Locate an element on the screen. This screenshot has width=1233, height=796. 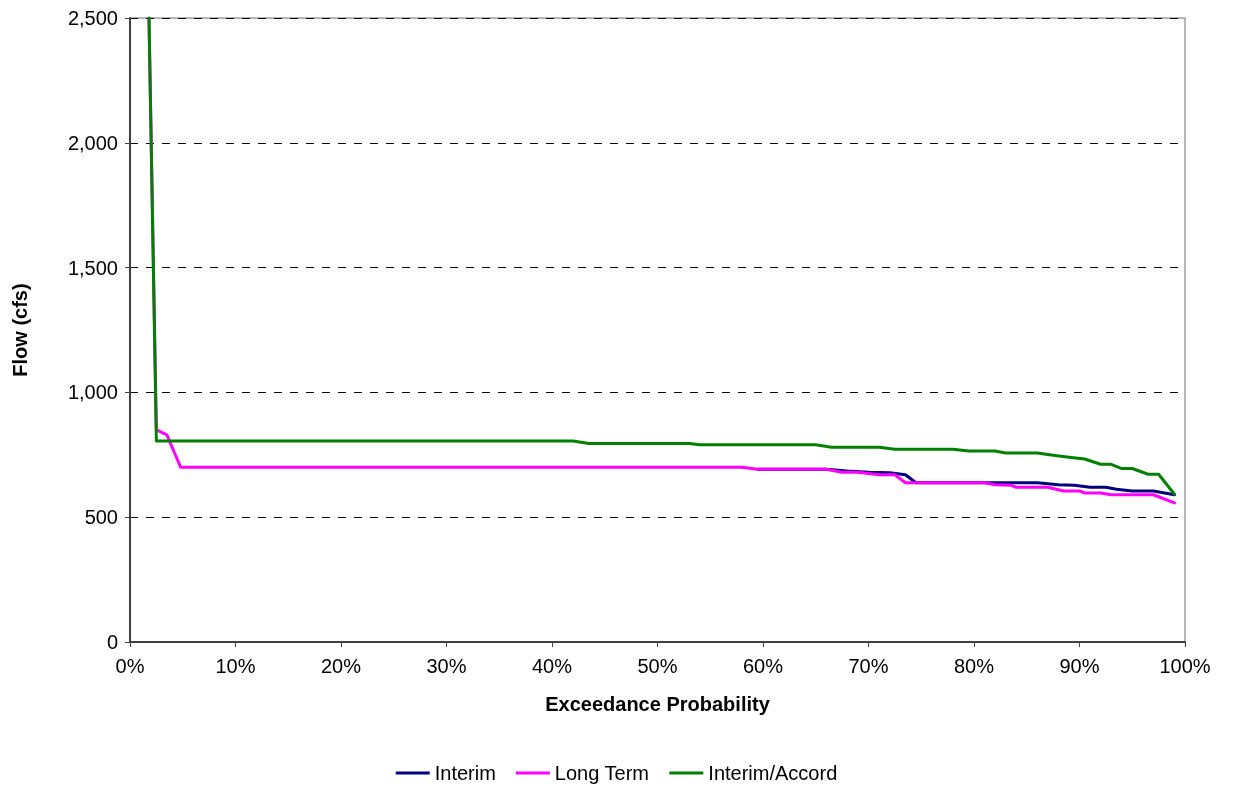
x-tick-label: 0% is located at coordinates (130, 666).